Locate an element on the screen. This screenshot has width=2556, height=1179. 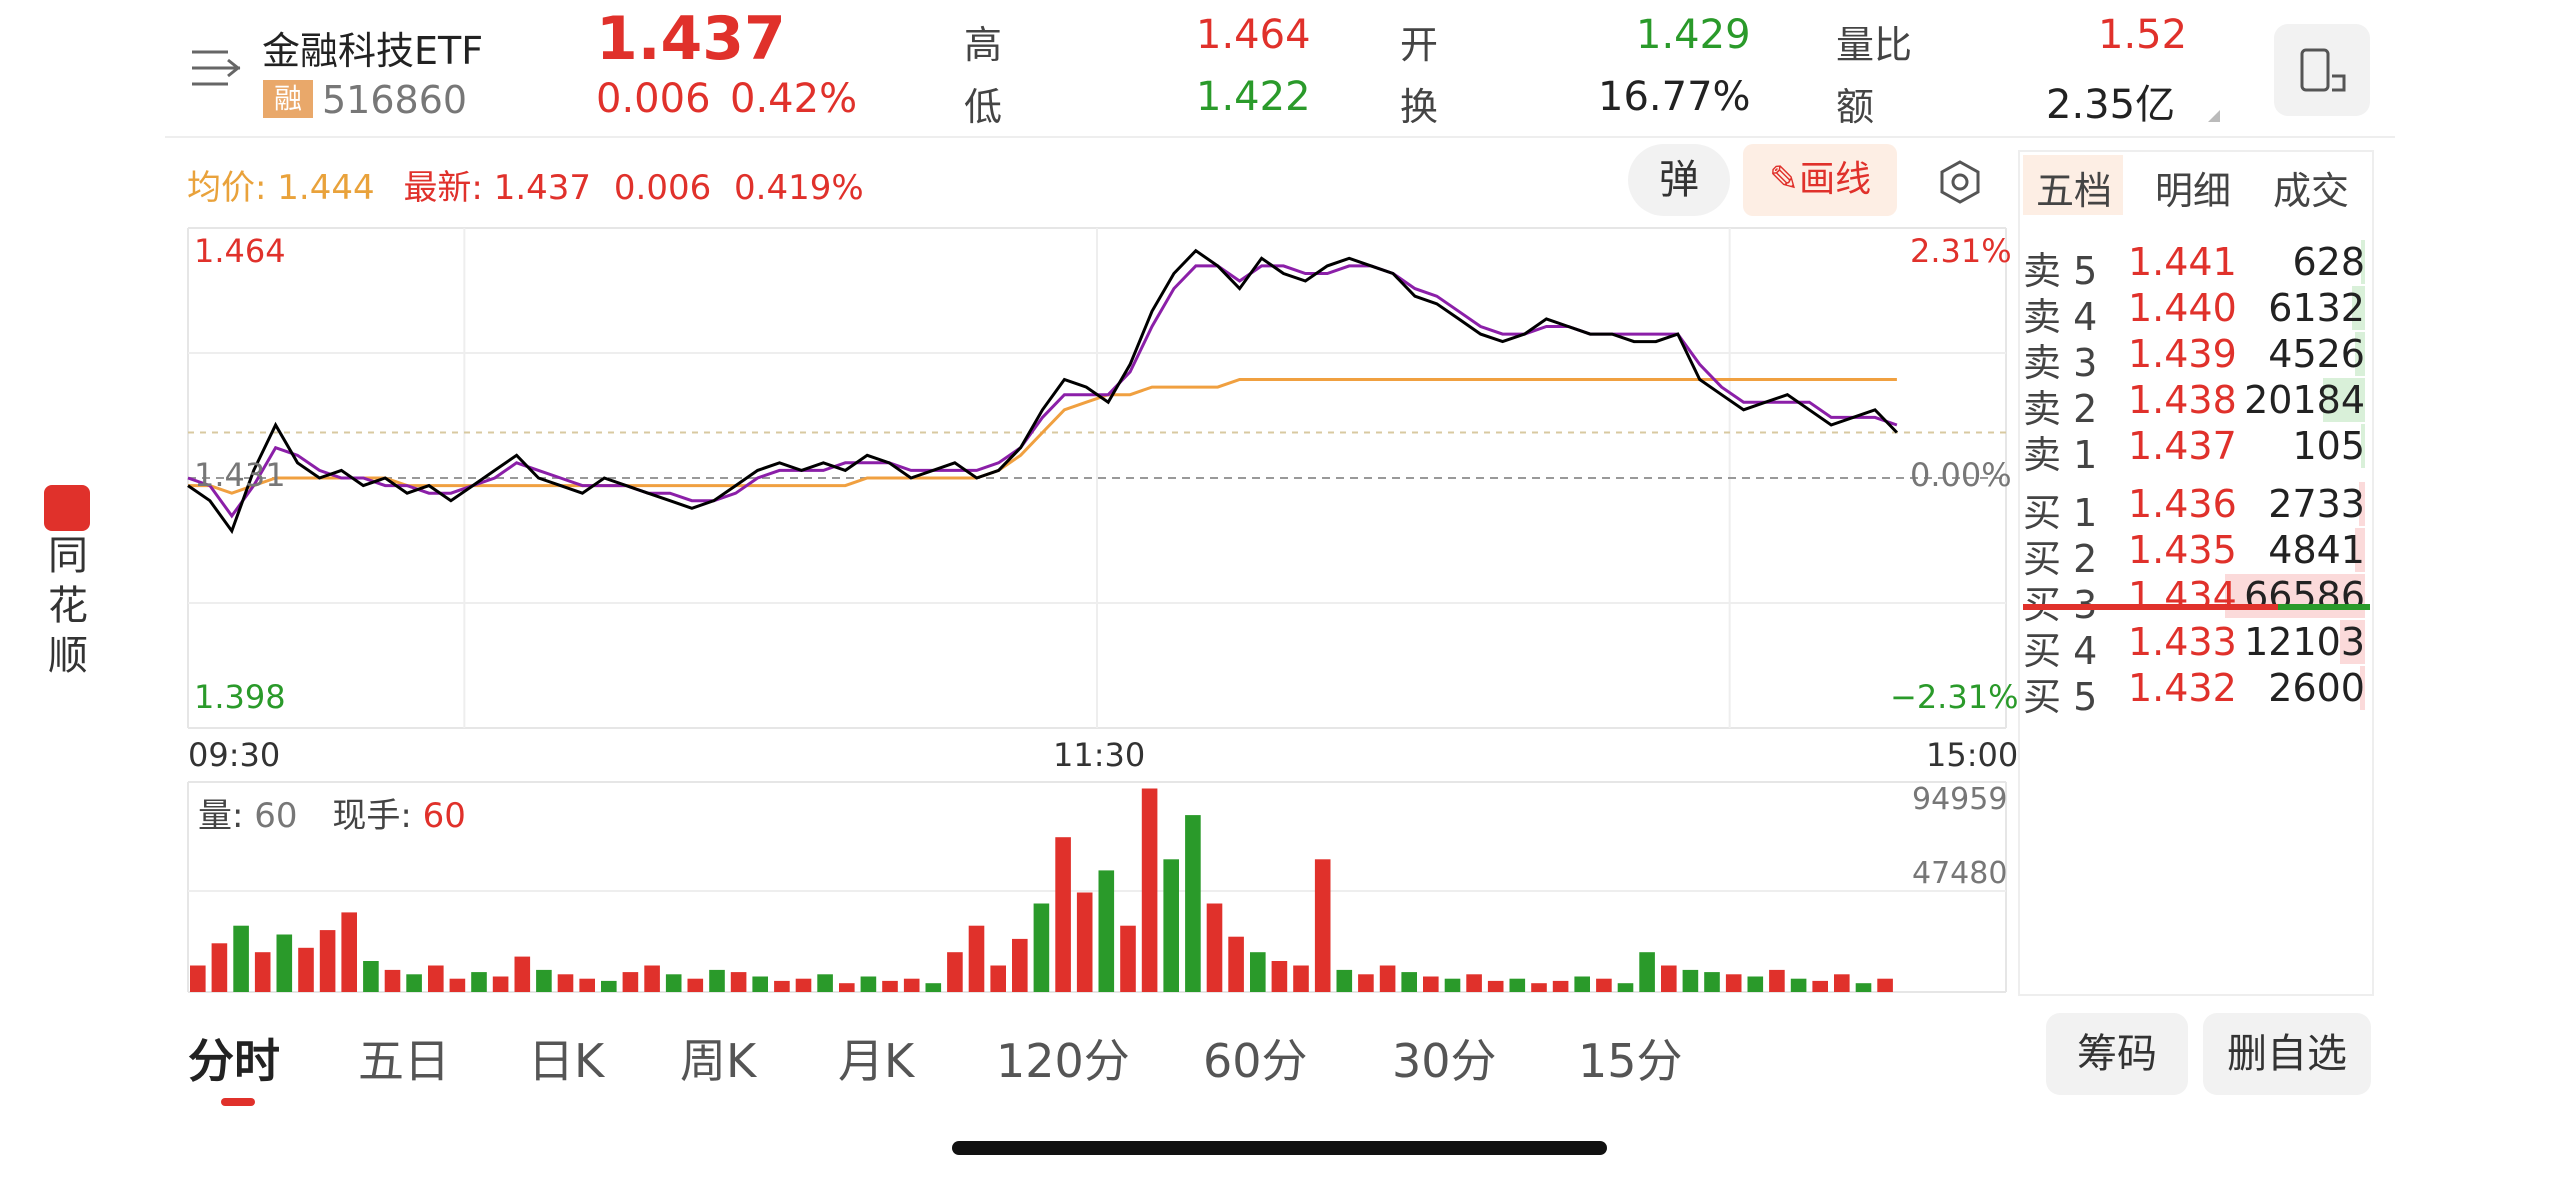
landscape-toggle-button is located at coordinates (2322, 70).